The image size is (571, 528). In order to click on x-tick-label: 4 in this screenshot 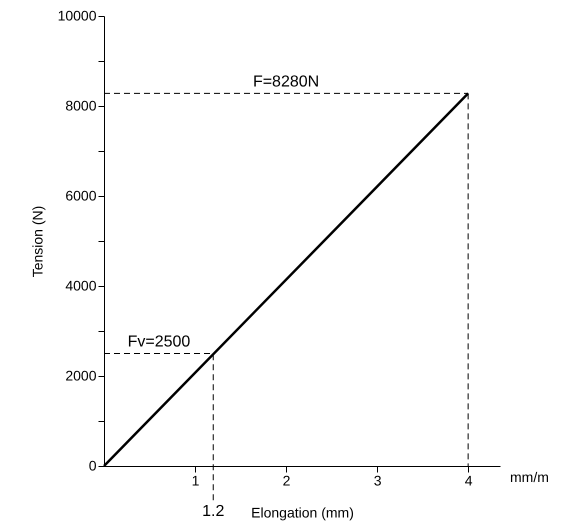, I will do `click(468, 480)`.